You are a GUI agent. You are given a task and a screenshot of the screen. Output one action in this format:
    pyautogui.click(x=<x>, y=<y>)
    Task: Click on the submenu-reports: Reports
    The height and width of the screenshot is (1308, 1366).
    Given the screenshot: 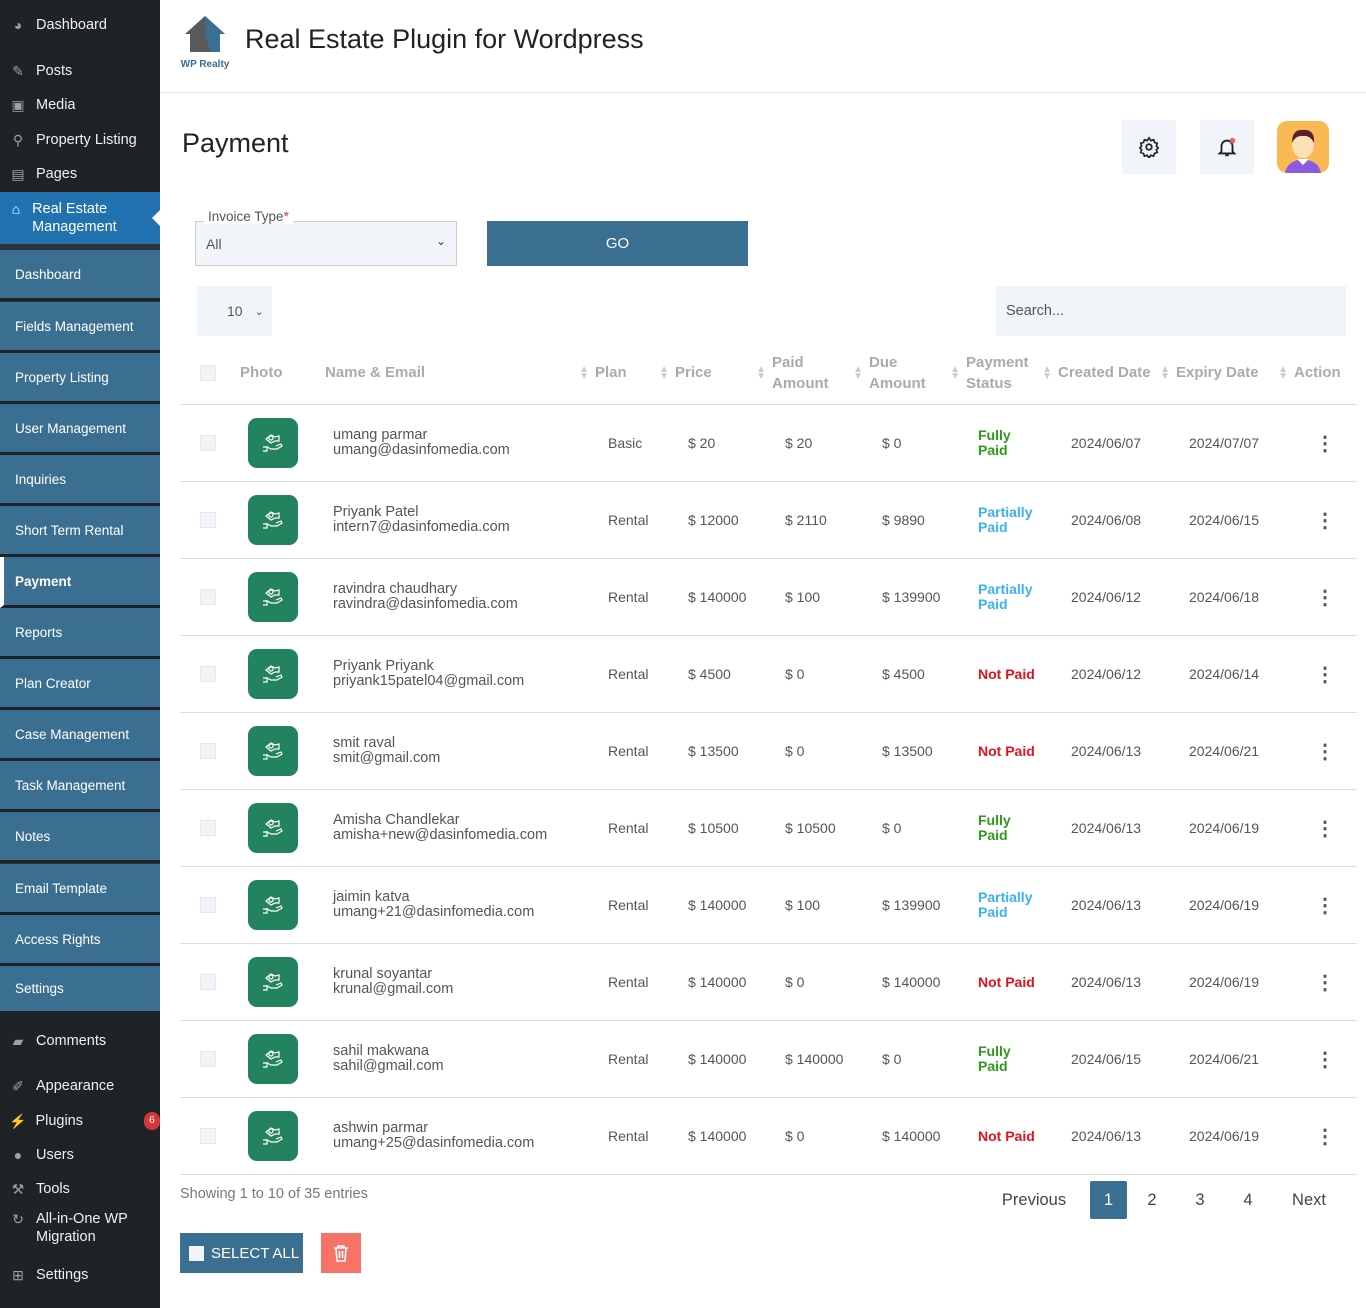 What is the action you would take?
    pyautogui.click(x=80, y=633)
    